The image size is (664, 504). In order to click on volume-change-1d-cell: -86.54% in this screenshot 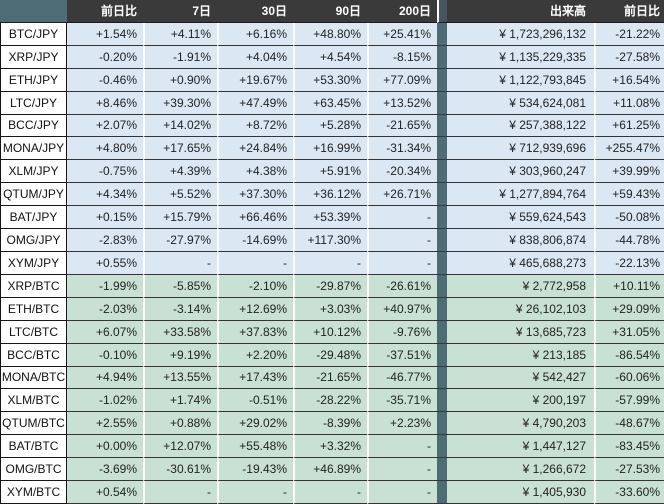, I will do `click(629, 355)`.